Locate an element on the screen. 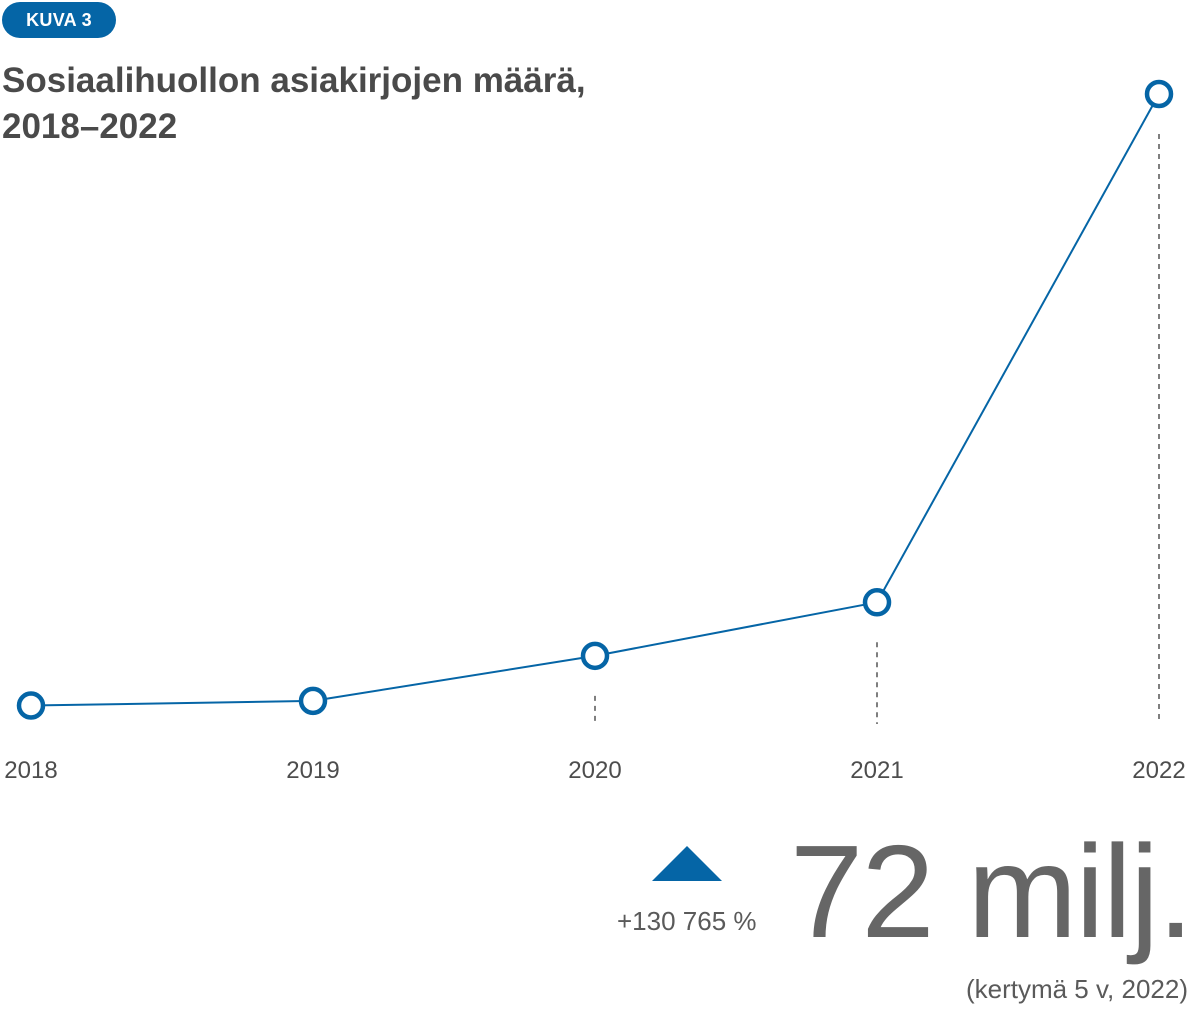 This screenshot has width=1200, height=1020. chart-title-line-1: Sosiaalihuollon asiakirjojen määrä, is located at coordinates (294, 80).